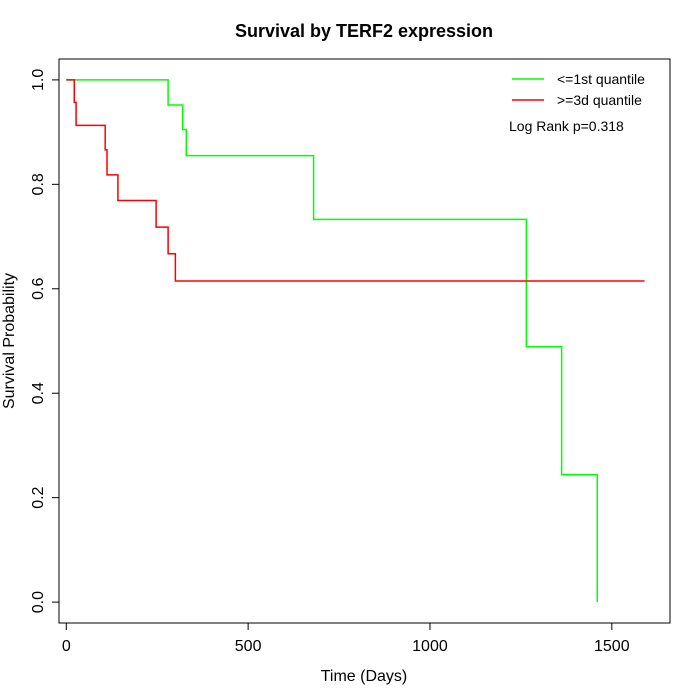 Image resolution: width=700 pixels, height=700 pixels. Describe the element at coordinates (38, 497) in the screenshot. I see `y-tick-label: 0.2` at that location.